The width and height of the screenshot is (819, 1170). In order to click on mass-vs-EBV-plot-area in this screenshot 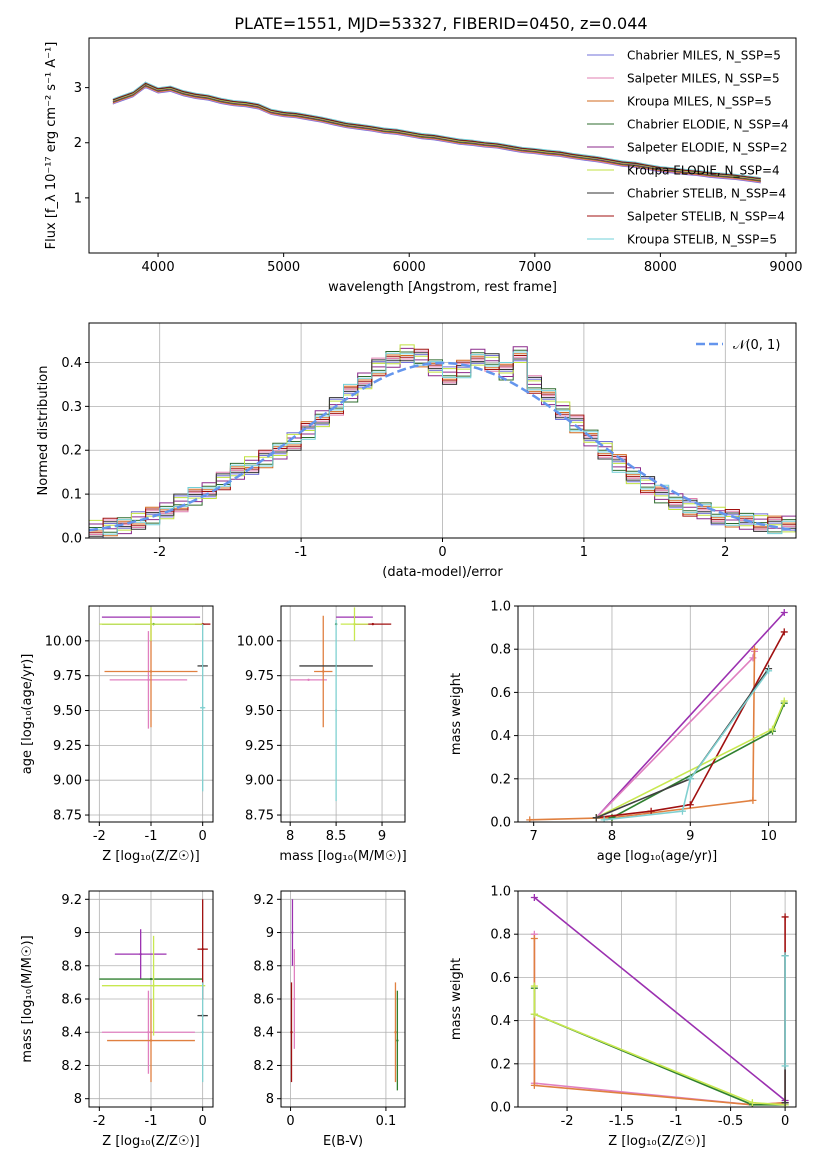, I will do `click(344, 995)`.